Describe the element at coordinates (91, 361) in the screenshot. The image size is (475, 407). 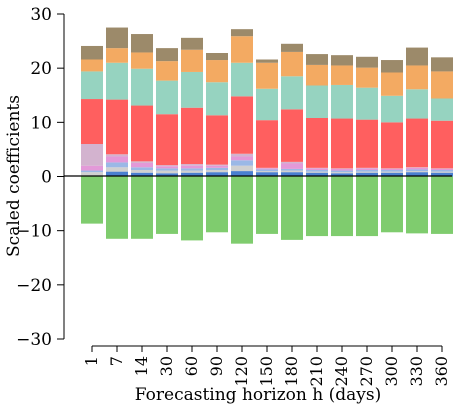
I see `x-tick-label-1: 1` at that location.